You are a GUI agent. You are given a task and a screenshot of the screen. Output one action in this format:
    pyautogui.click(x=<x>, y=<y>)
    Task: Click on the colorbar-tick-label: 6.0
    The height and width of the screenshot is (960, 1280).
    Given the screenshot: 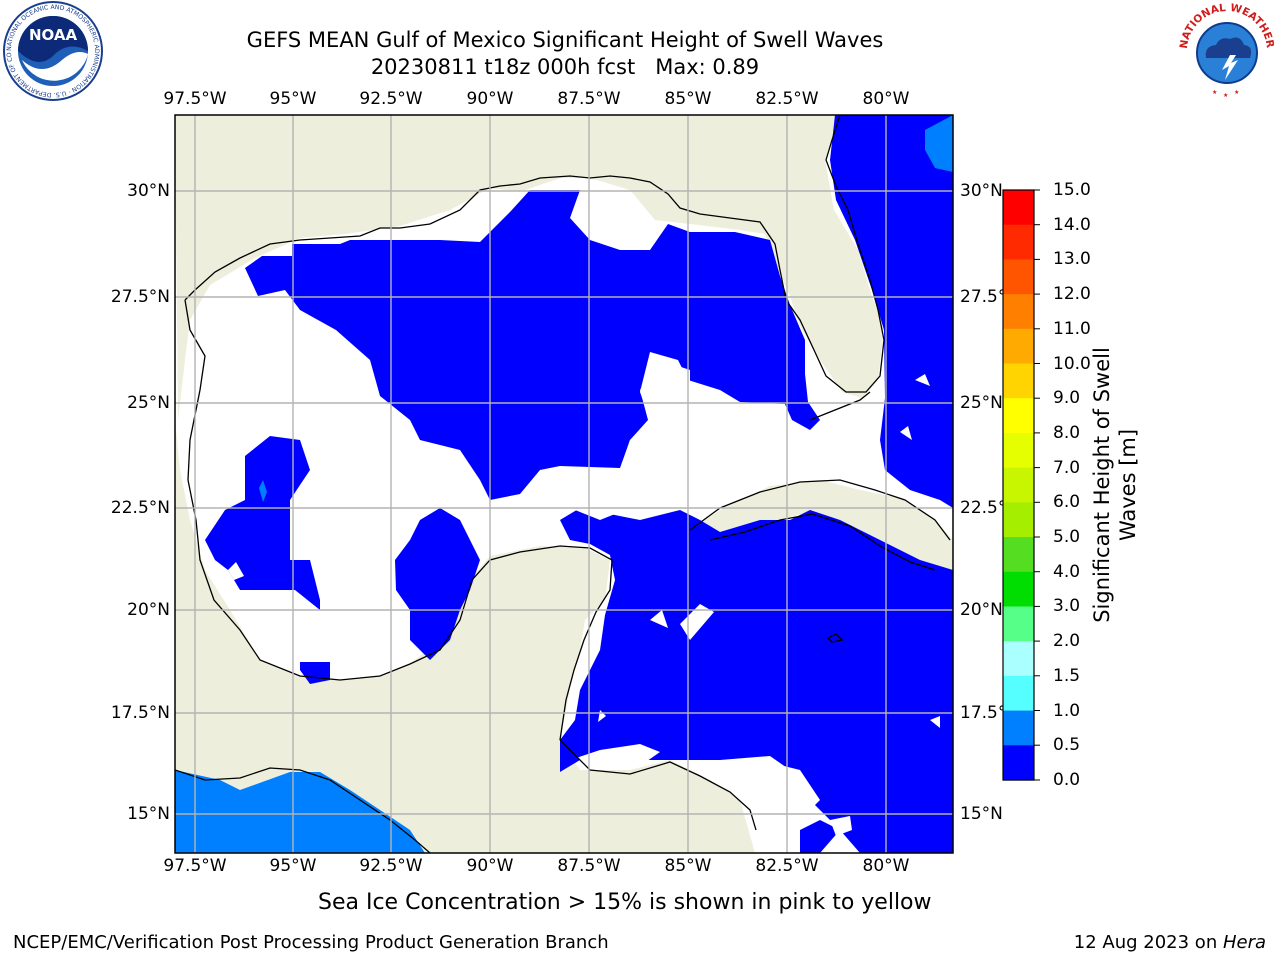 What is the action you would take?
    pyautogui.click(x=1067, y=502)
    